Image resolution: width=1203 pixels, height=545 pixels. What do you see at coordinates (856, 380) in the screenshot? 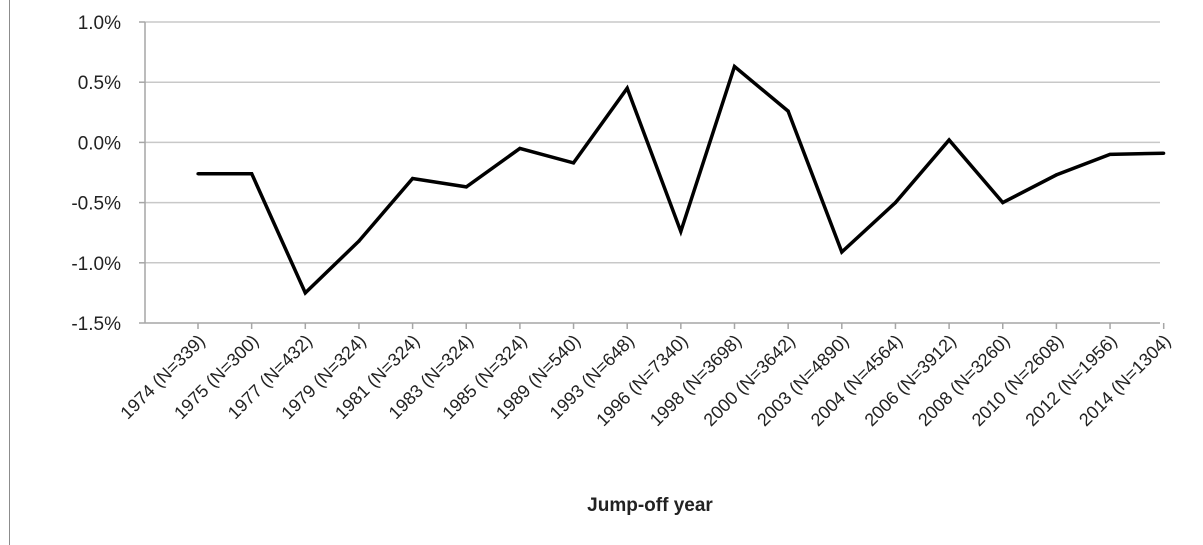
I see `x-tick-label: 2004 (N=4564)` at bounding box center [856, 380].